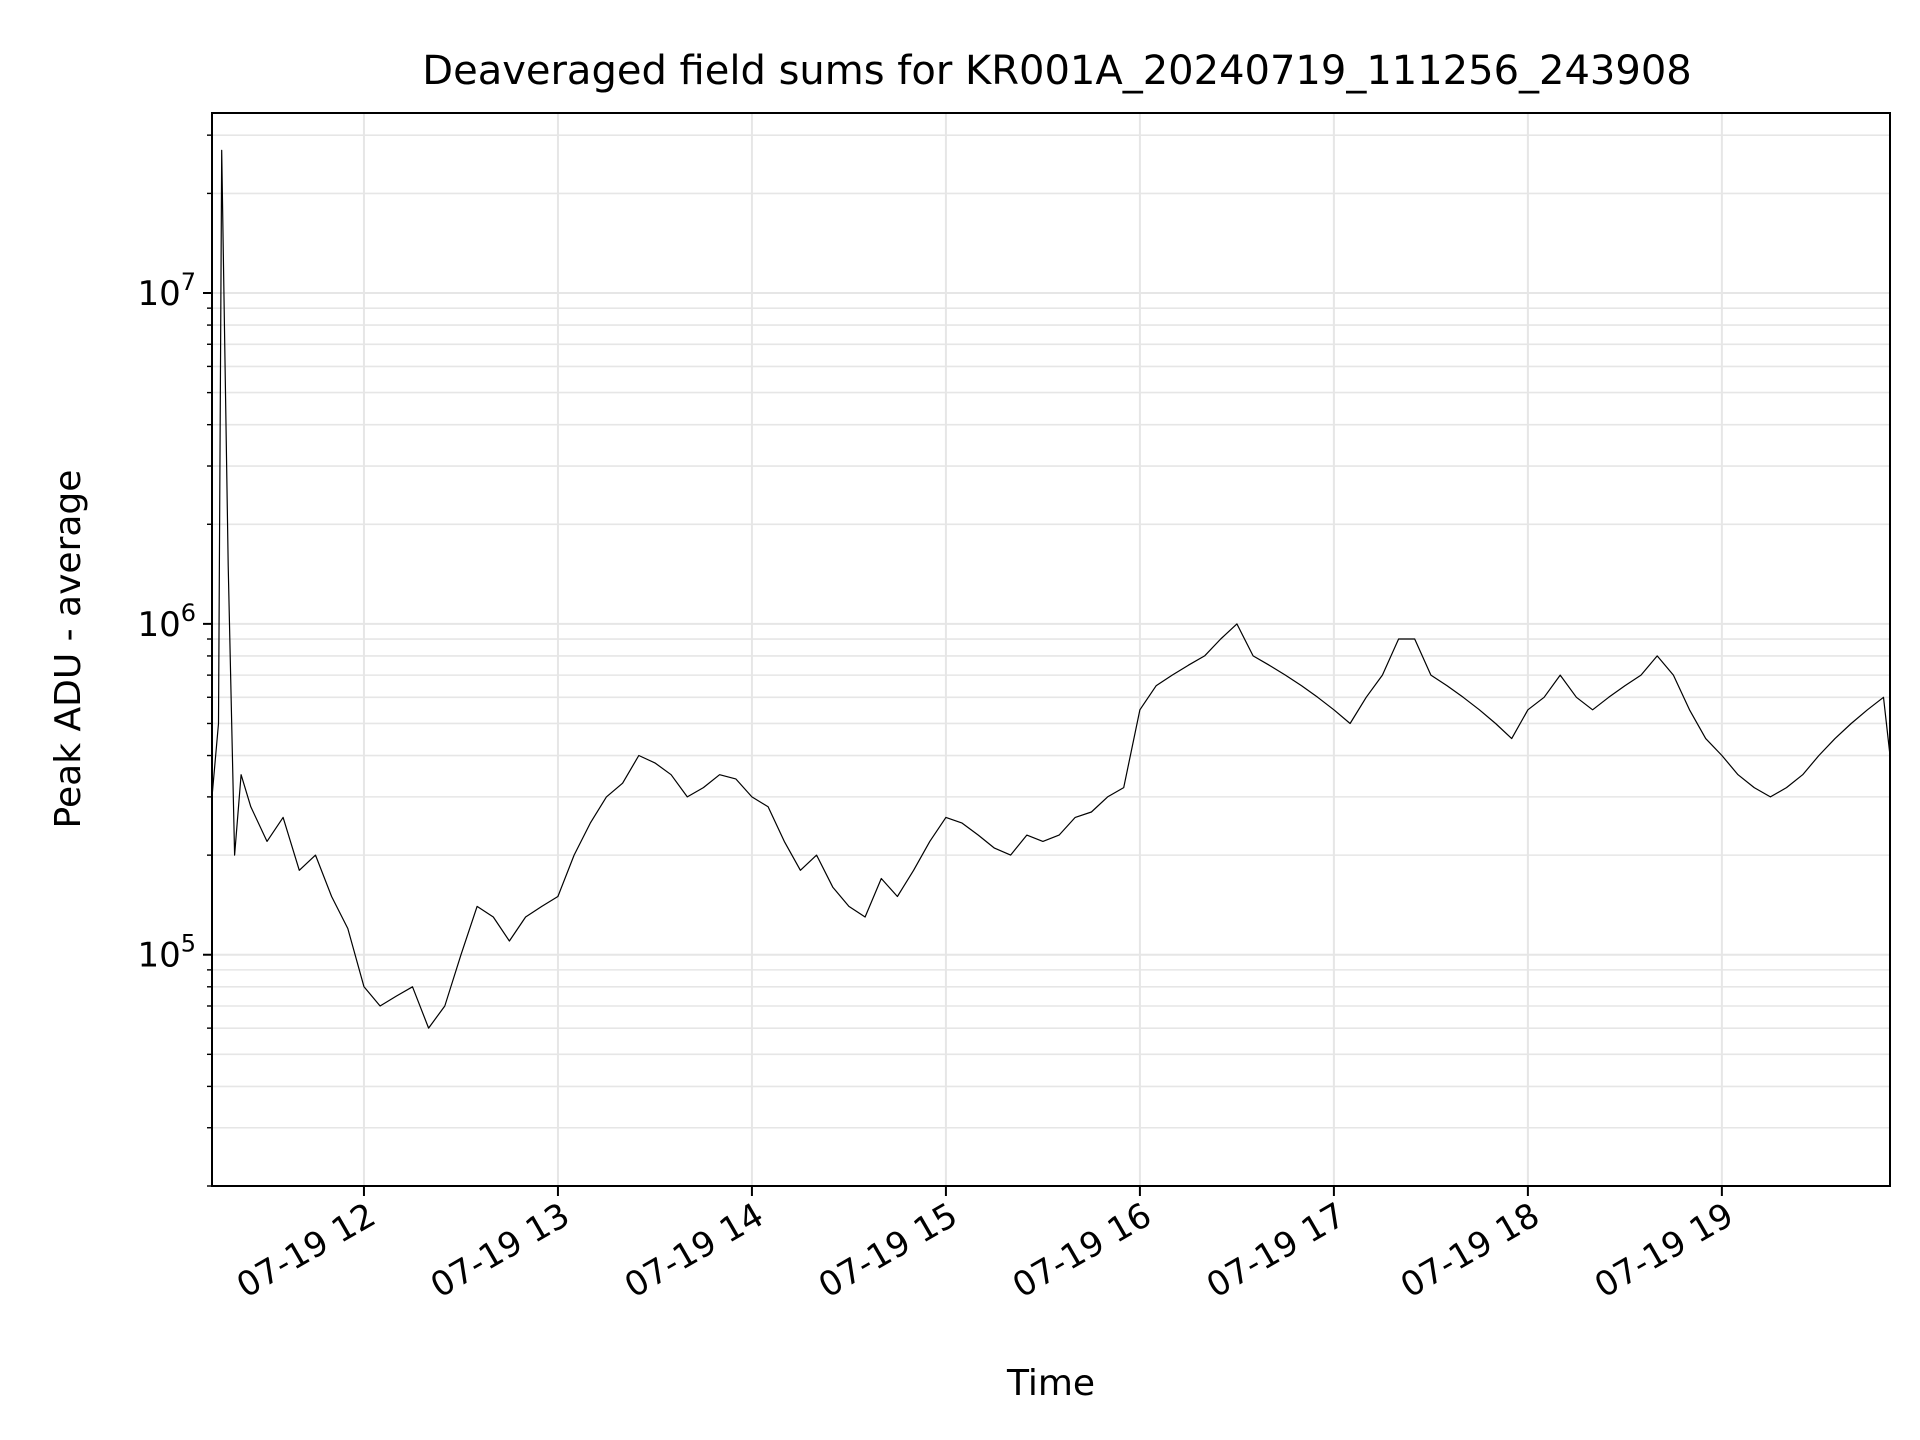 This screenshot has height=1440, width=1920. I want to click on y-axis-label: Peak ADU - average, so click(68, 649).